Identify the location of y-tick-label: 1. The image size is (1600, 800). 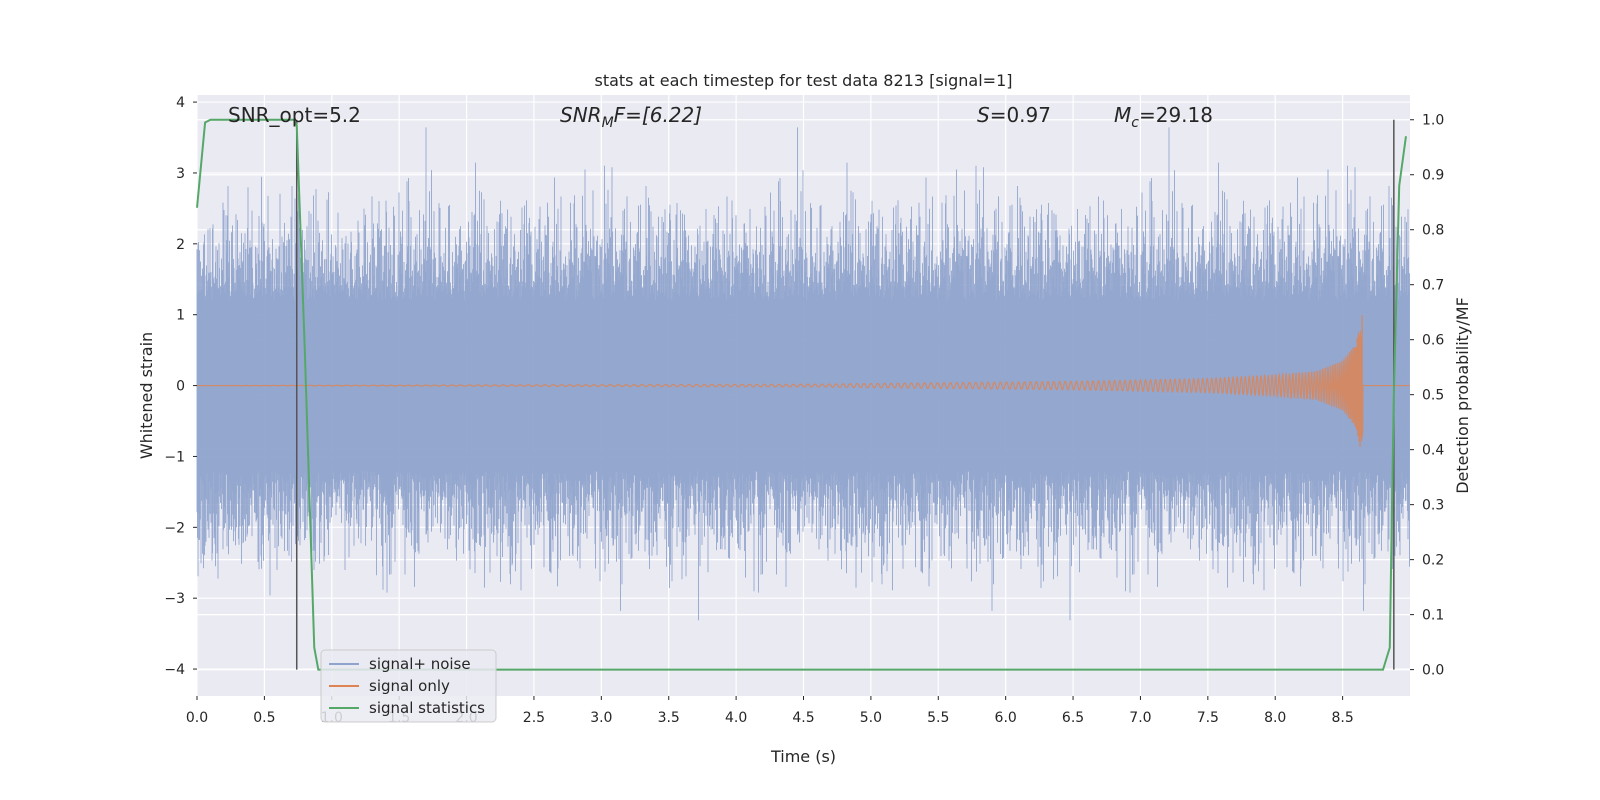
(180, 316).